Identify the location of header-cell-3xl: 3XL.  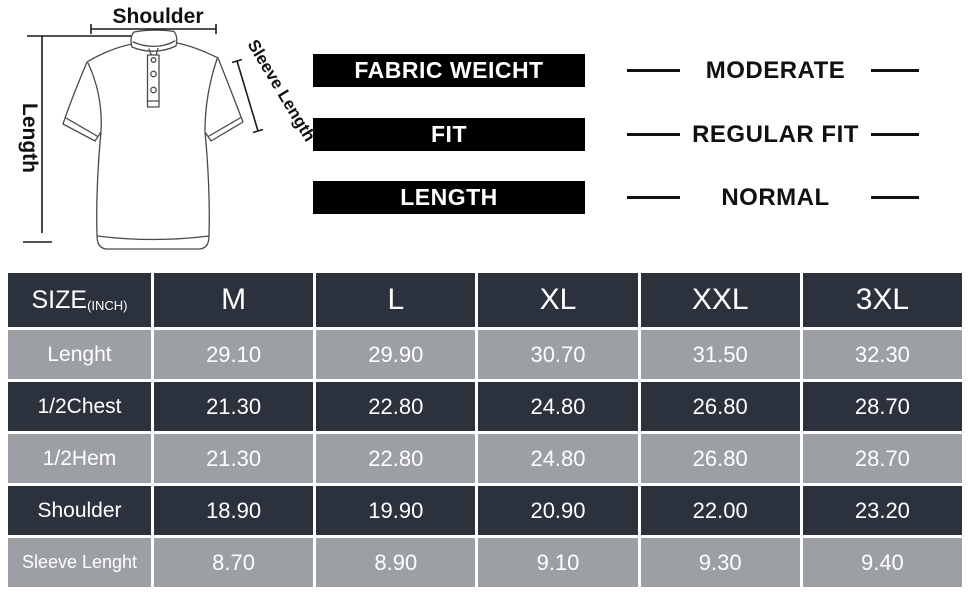
(882, 300).